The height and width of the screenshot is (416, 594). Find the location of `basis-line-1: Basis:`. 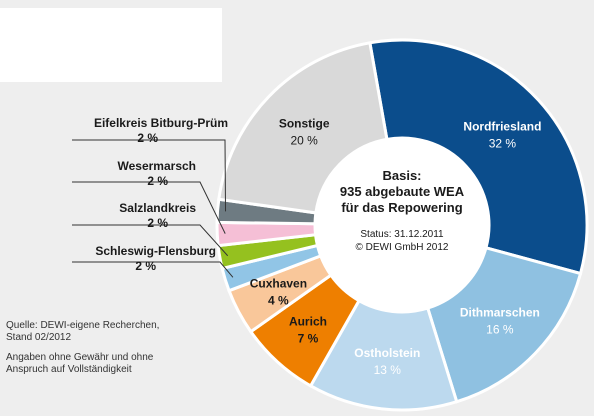

basis-line-1: Basis: is located at coordinates (402, 175).